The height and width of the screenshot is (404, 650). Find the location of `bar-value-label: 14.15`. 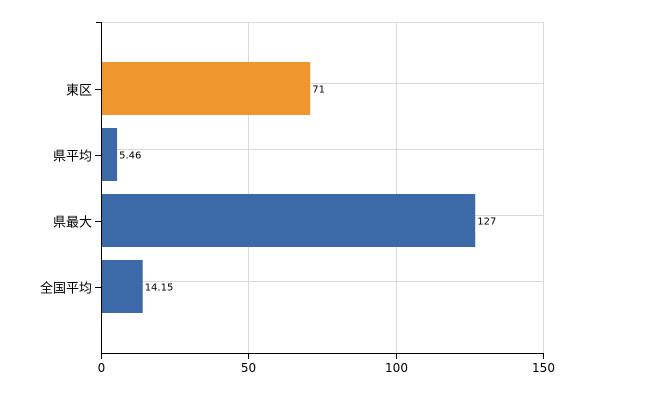

bar-value-label: 14.15 is located at coordinates (159, 288).